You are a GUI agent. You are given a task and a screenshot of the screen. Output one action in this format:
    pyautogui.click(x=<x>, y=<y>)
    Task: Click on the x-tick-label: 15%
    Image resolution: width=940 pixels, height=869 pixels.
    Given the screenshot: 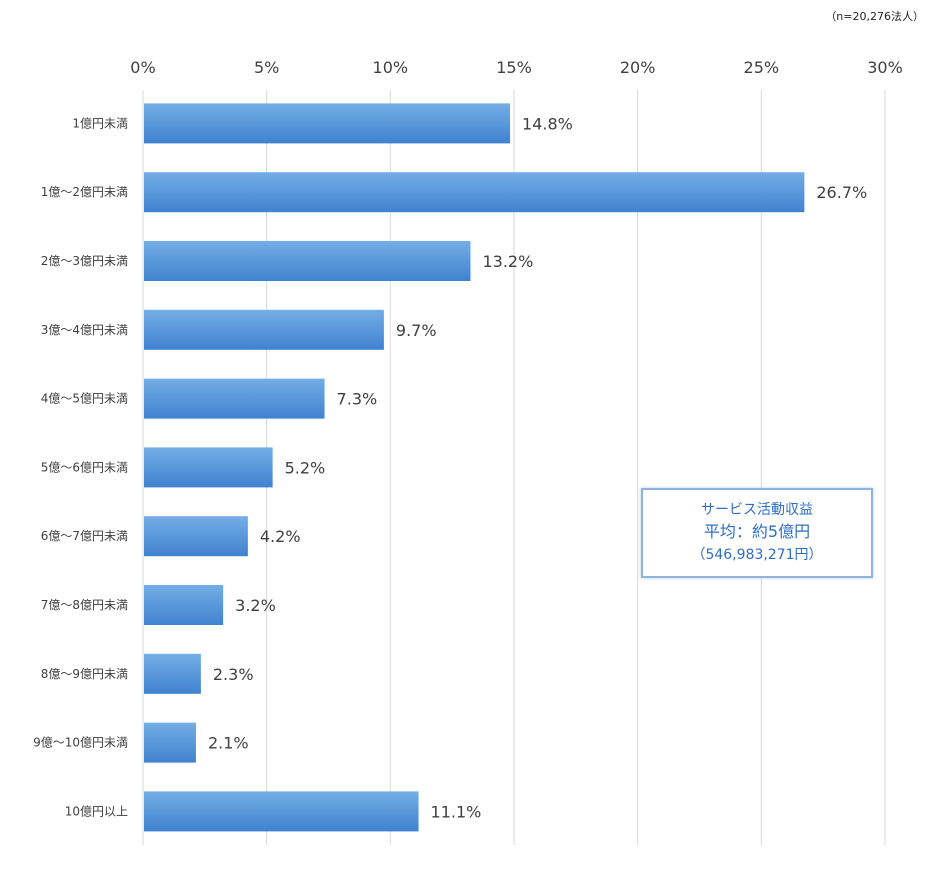 What is the action you would take?
    pyautogui.click(x=514, y=67)
    